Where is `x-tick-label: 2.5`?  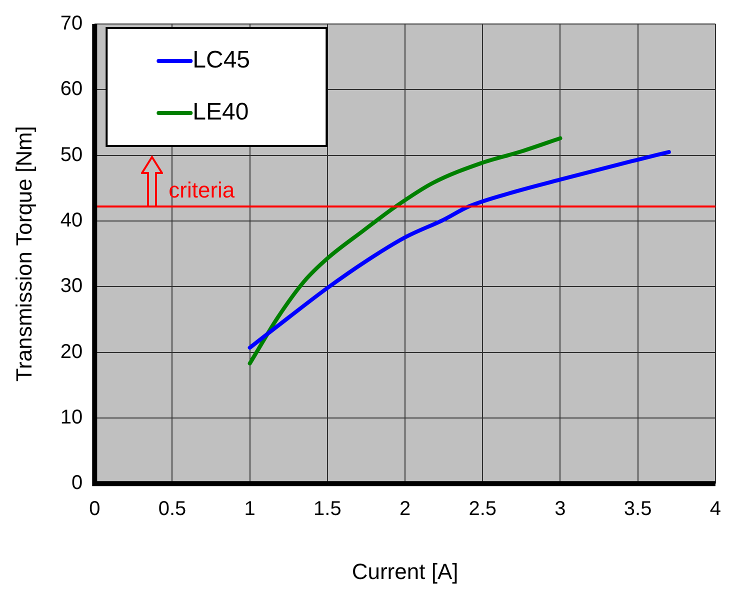
x-tick-label: 2.5 is located at coordinates (482, 509).